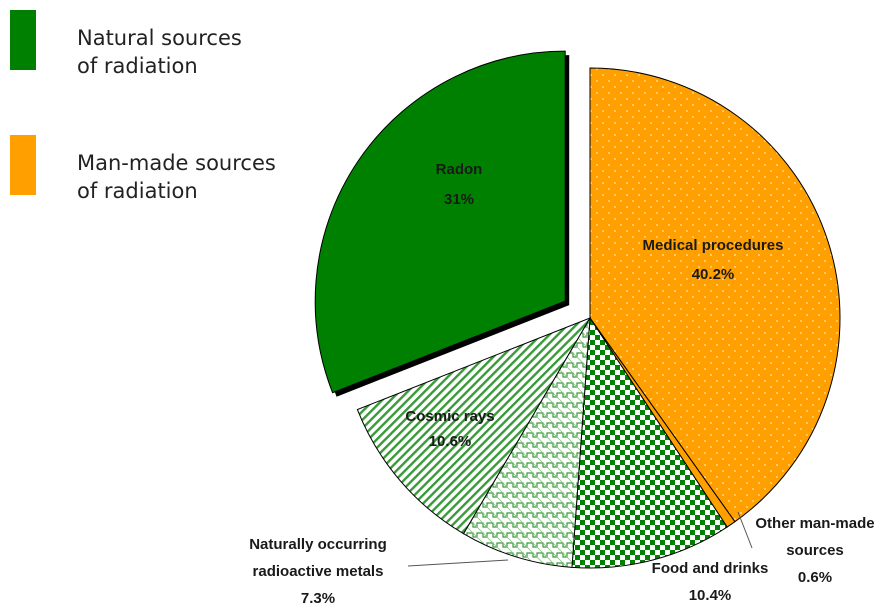 The image size is (890, 607). I want to click on slice-cosmic-rays, so click(474, 426).